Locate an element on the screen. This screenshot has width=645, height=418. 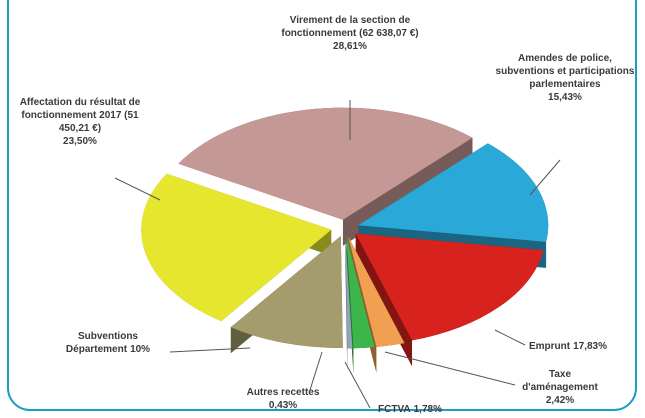
slice-label-group: Emprunt 17,83% is located at coordinates (568, 346).